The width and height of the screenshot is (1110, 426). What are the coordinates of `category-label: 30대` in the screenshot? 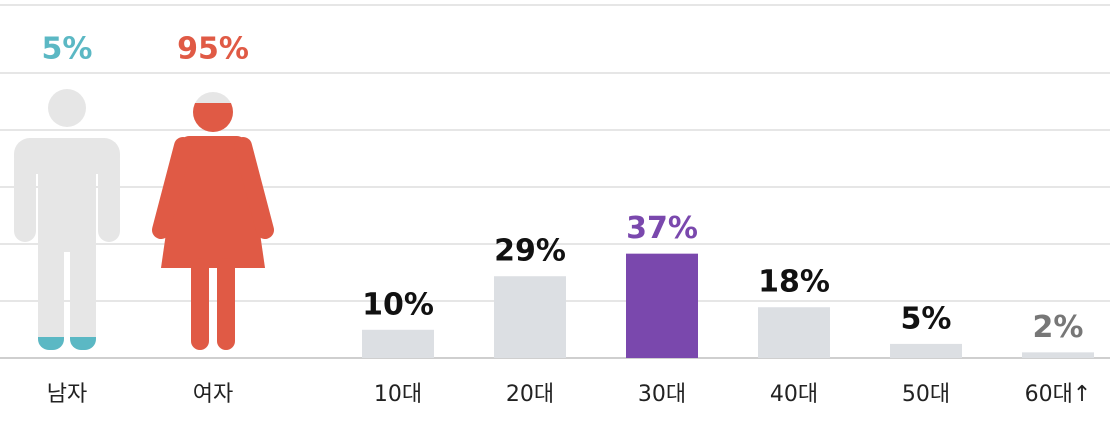 It's located at (662, 394).